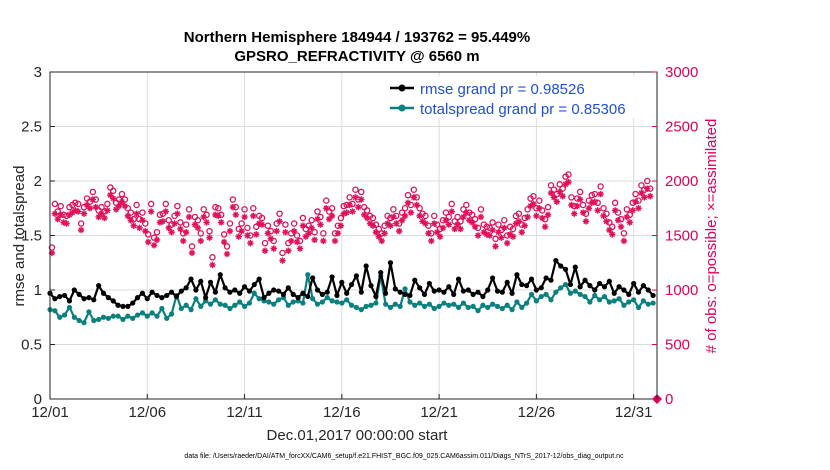 This screenshot has width=830, height=470. What do you see at coordinates (523, 109) in the screenshot?
I see `legend-spread-label: totalspread grand pr = 0.85306` at bounding box center [523, 109].